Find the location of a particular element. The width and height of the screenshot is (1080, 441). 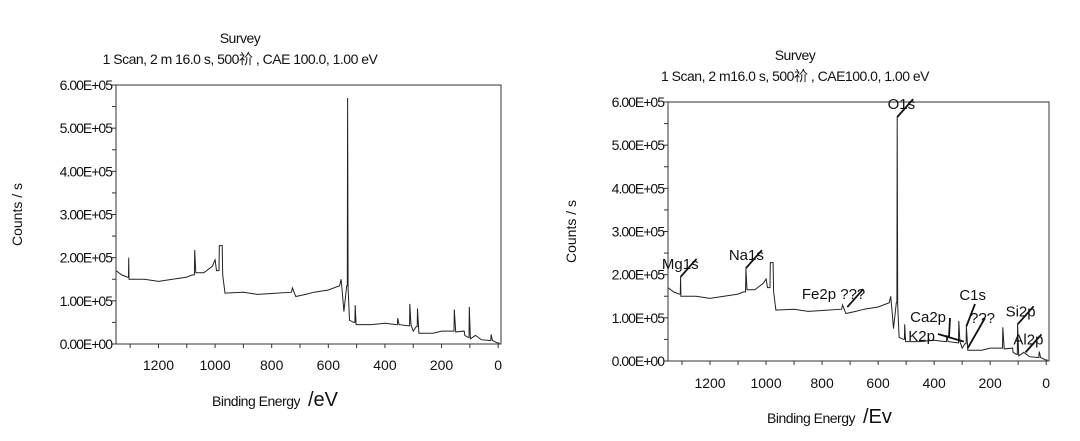

peak-label: Si2p is located at coordinates (1021, 311).